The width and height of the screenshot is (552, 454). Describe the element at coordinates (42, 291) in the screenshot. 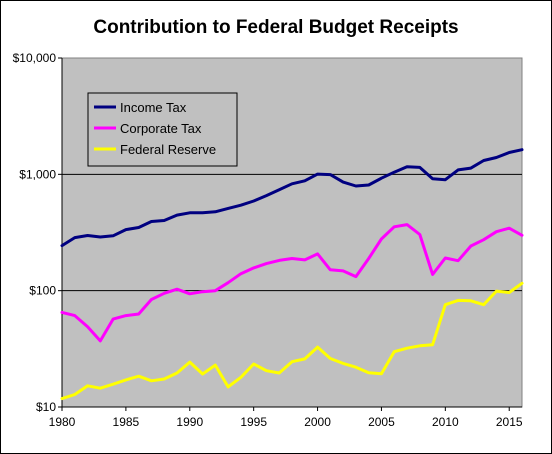

I see `y-tick-label: $100` at that location.